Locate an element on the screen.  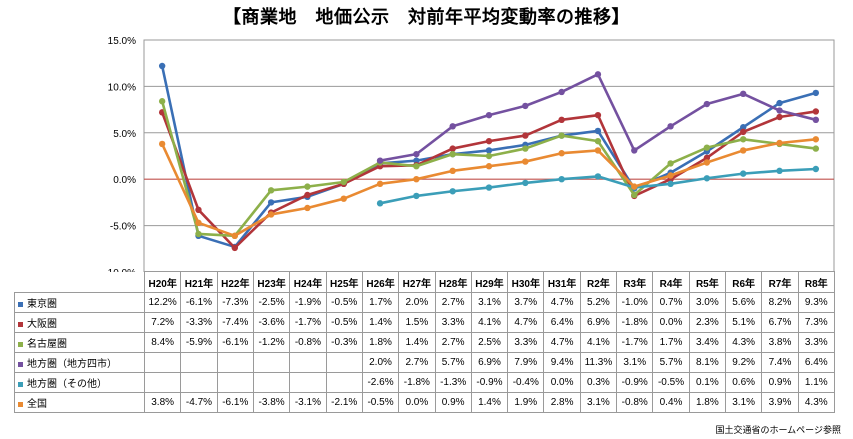
data-label: 2.5% is located at coordinates (489, 342).